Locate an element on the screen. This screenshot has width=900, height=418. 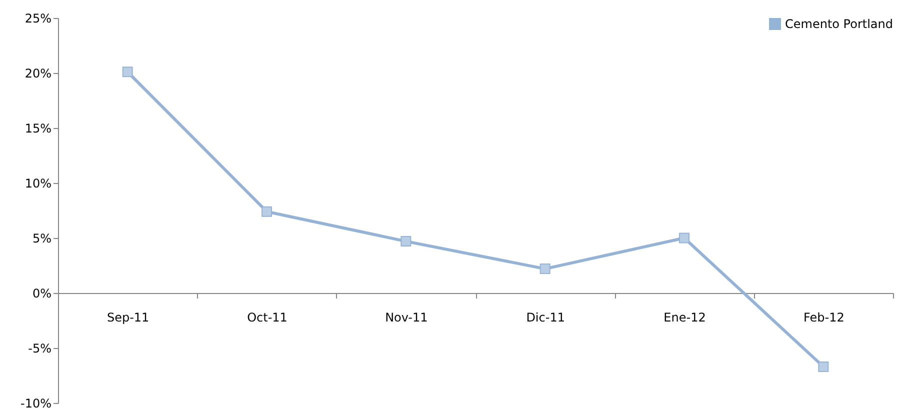
y-tick-label: 20% is located at coordinates (38, 73).